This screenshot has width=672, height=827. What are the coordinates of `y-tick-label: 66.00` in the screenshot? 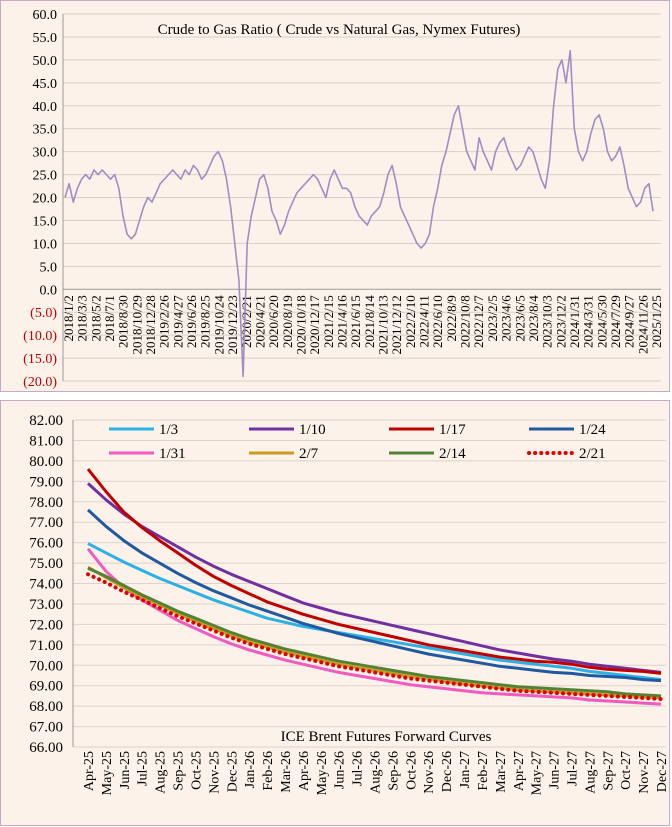 It's located at (46, 748).